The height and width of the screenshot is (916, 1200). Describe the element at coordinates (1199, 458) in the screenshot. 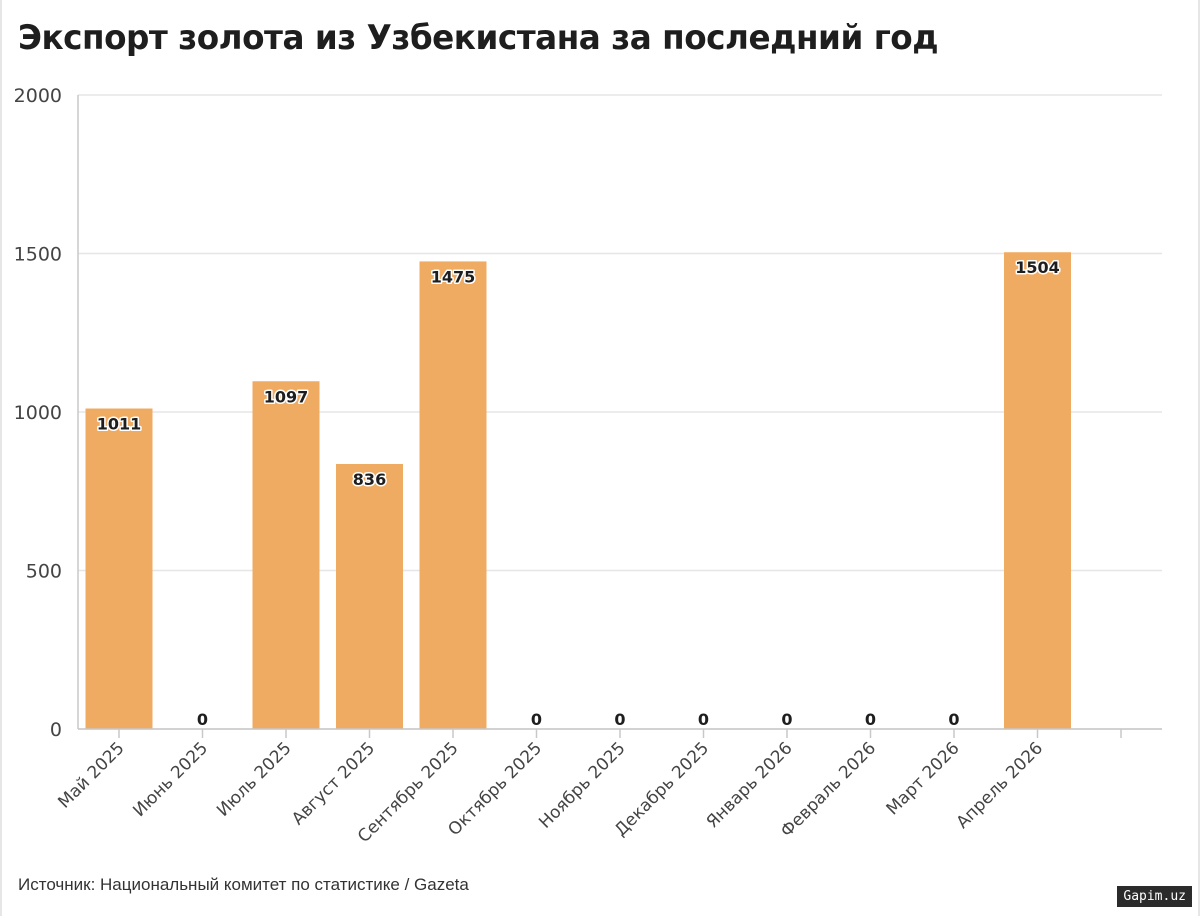

I see `right-border` at that location.